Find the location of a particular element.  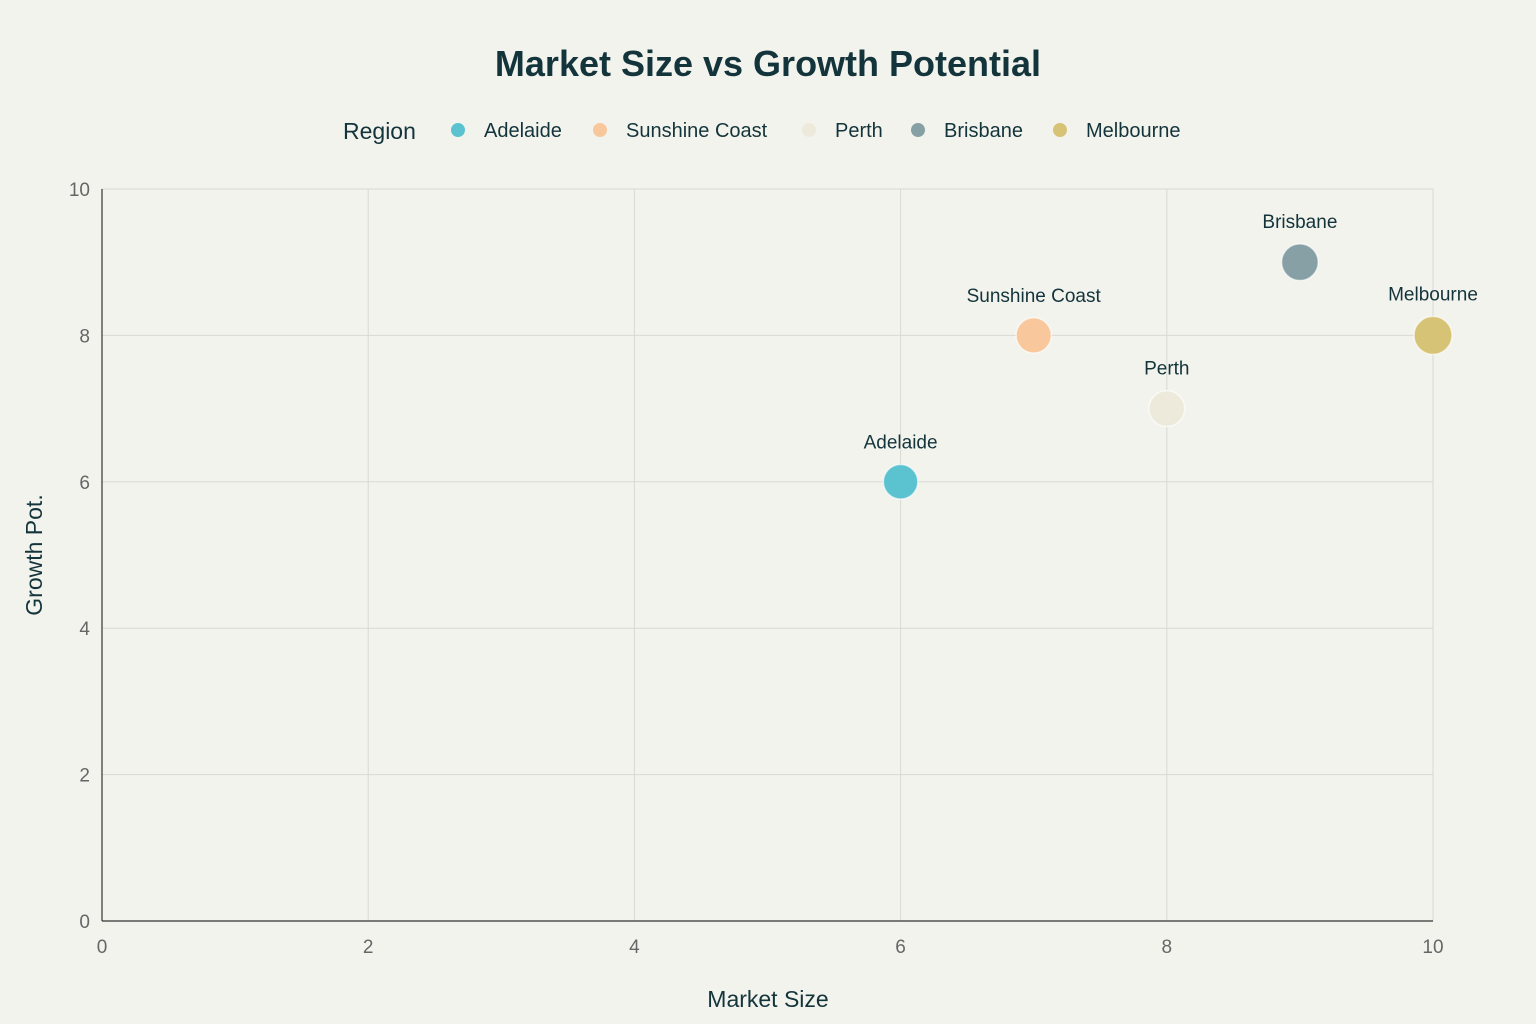

data-label: Adelaide is located at coordinates (901, 443).